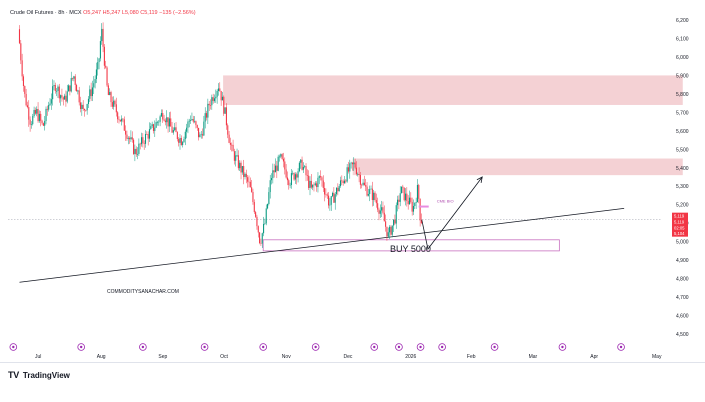 The image size is (705, 402). What do you see at coordinates (682, 317) in the screenshot?
I see `y-tick-label: 4,600` at bounding box center [682, 317].